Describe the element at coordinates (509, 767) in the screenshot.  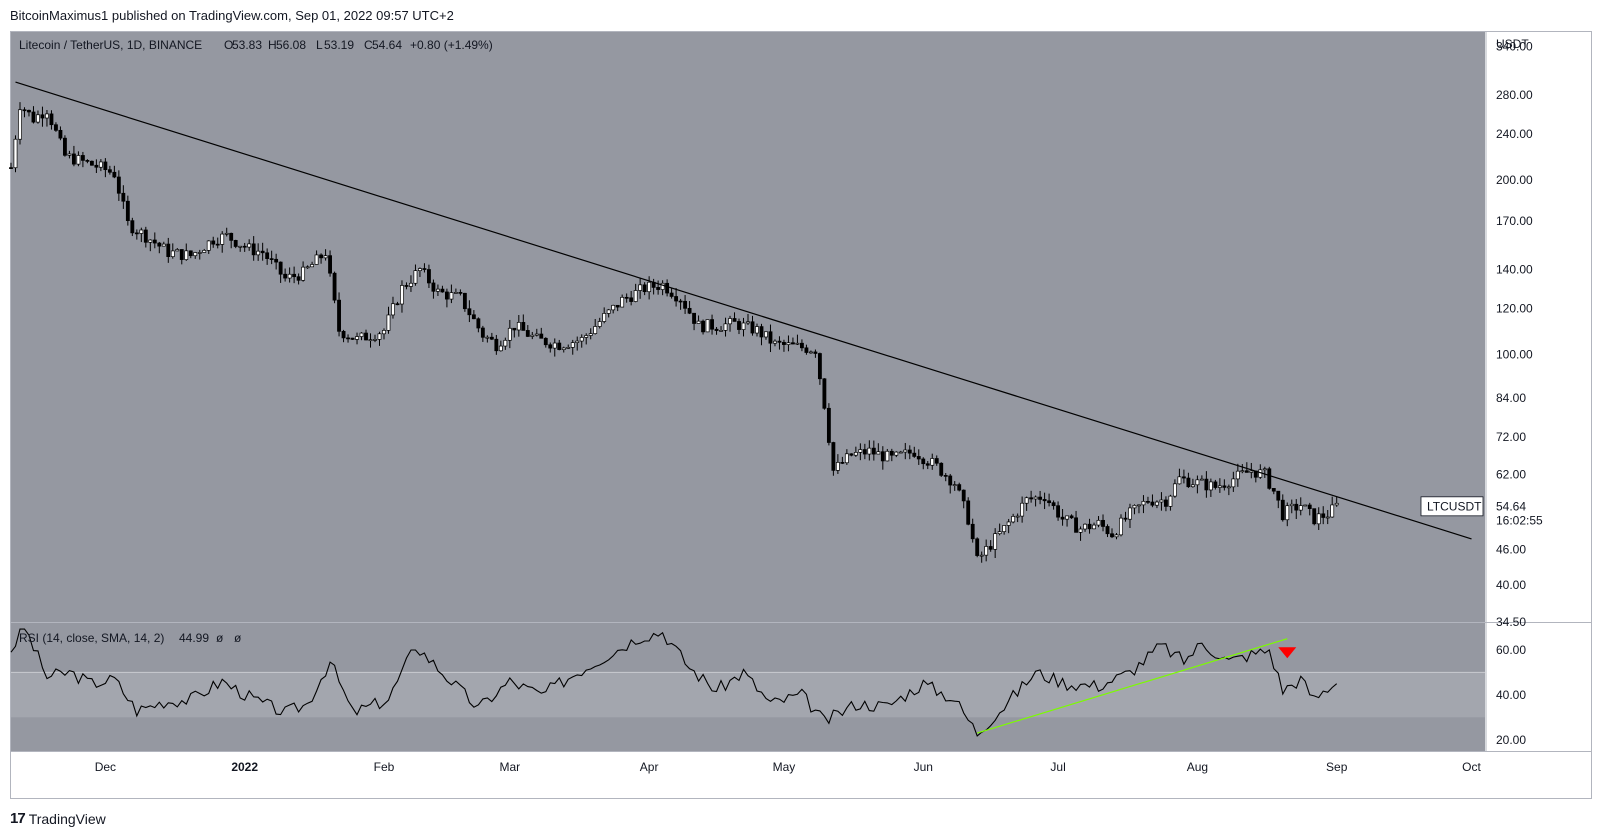
I see `time-tick-label: Mar` at that location.